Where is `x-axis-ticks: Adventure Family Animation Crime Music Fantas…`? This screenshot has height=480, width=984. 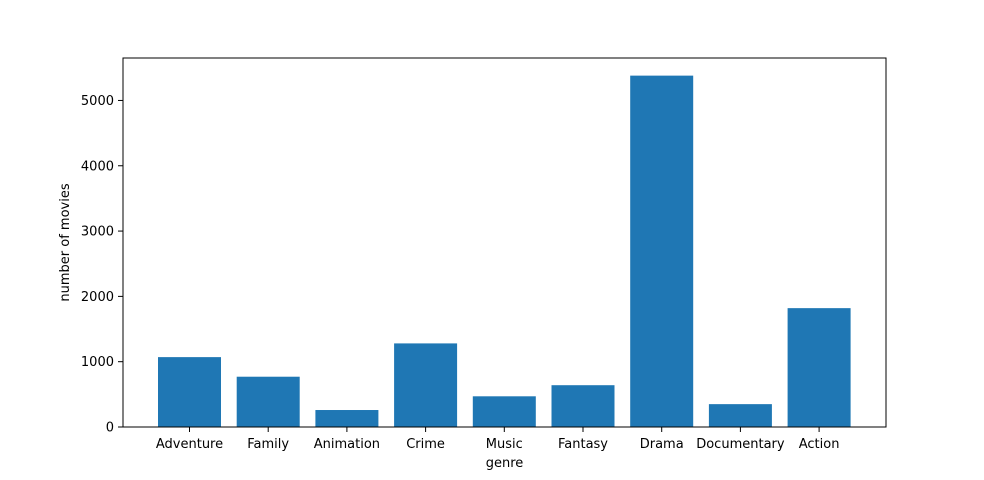
x-axis-ticks: Adventure Family Animation Crime Music Fantas… is located at coordinates (498, 439).